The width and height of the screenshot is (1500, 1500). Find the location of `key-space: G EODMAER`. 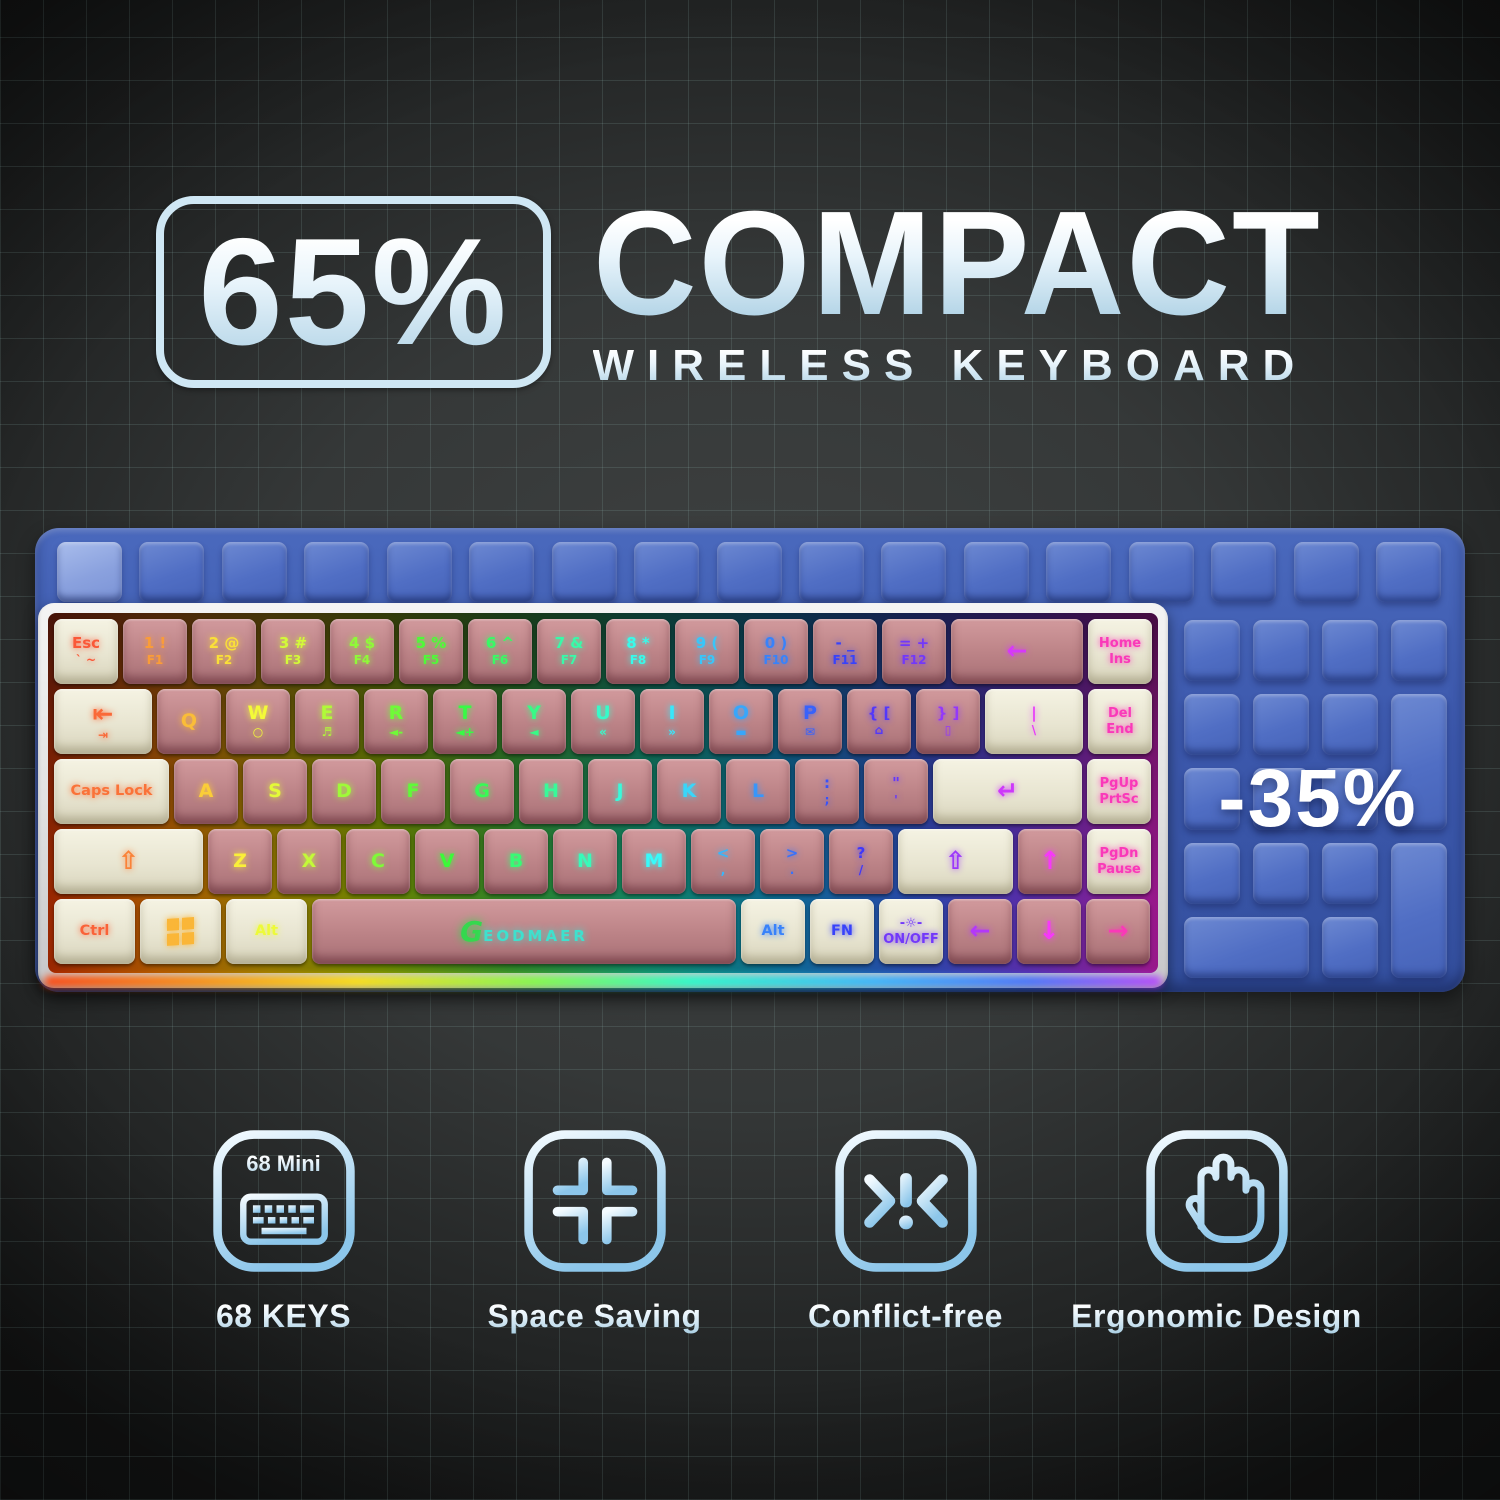

key-space: G EODMAER is located at coordinates (524, 931).